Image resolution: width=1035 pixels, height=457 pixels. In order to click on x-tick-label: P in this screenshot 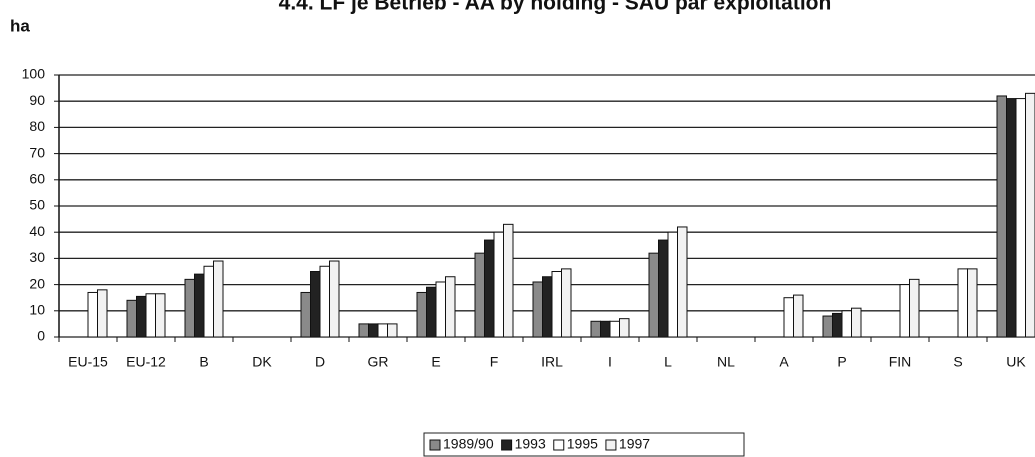, I will do `click(841, 362)`.